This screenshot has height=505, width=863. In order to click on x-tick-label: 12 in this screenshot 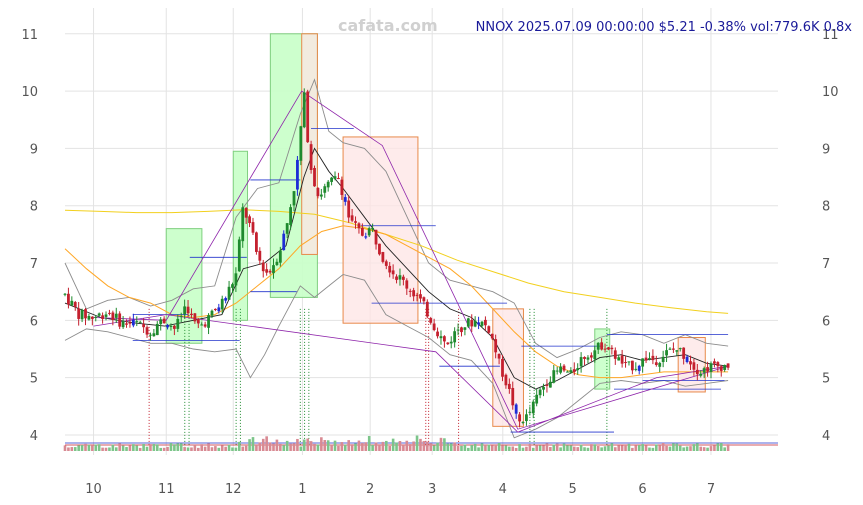, I will do `click(233, 489)`.